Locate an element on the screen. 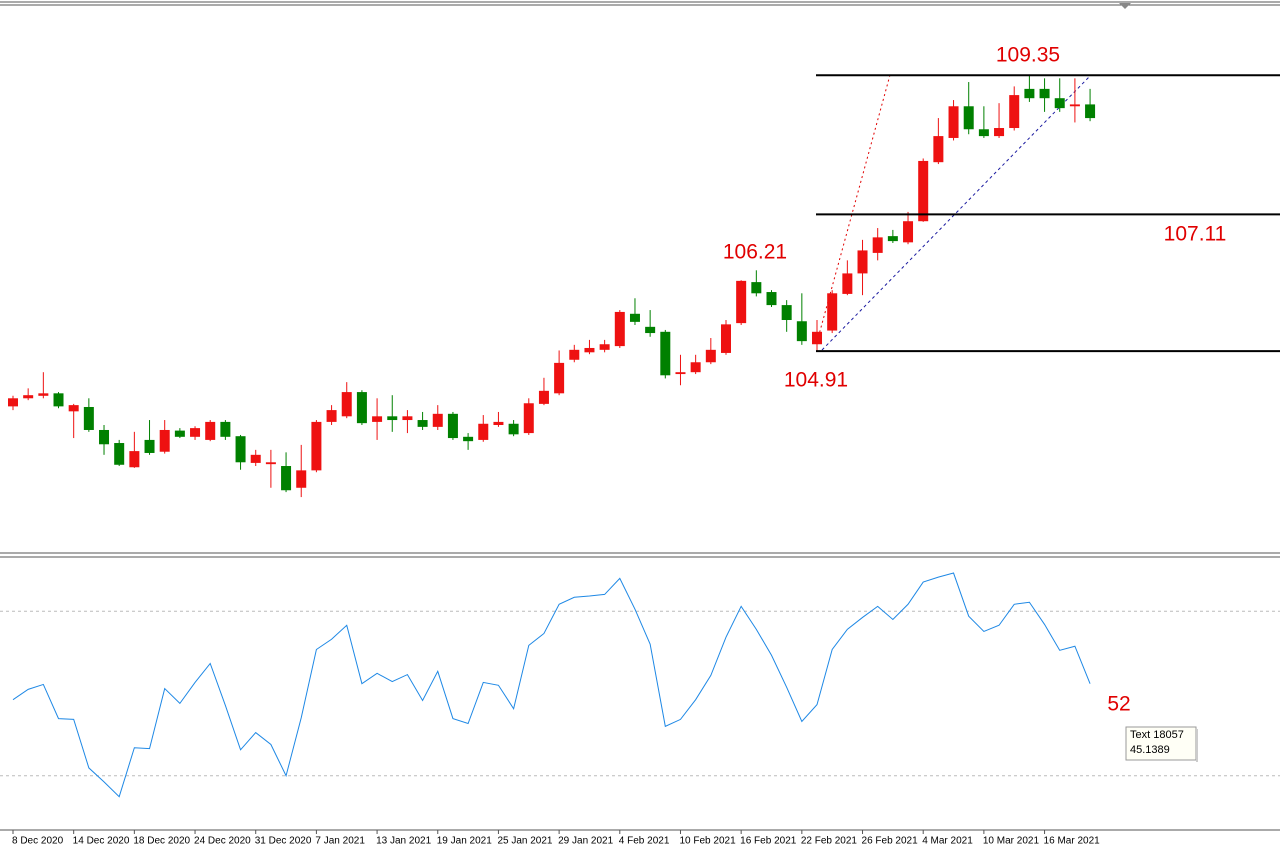 The height and width of the screenshot is (853, 1280). trend-line is located at coordinates (956, 213).